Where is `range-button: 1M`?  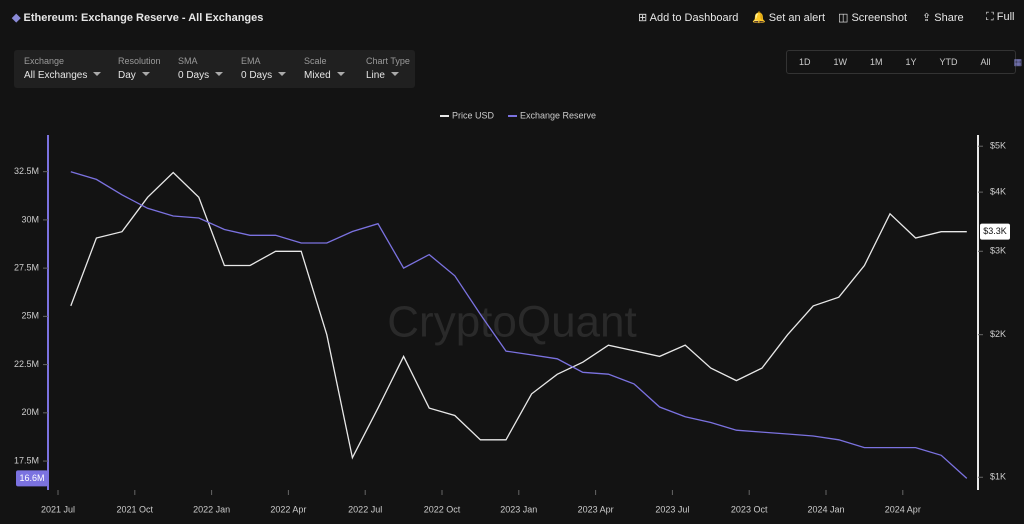 range-button: 1M is located at coordinates (876, 62).